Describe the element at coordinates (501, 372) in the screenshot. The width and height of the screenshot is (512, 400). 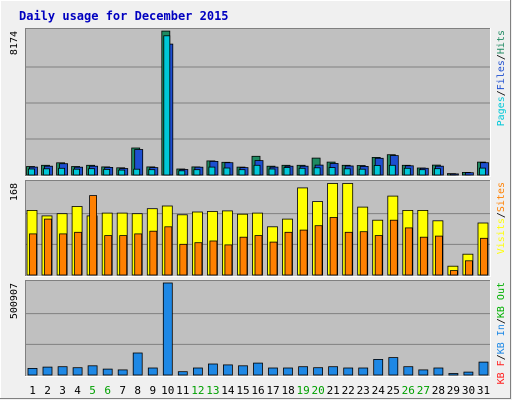
I see `legend-kb-f: KB F` at that location.